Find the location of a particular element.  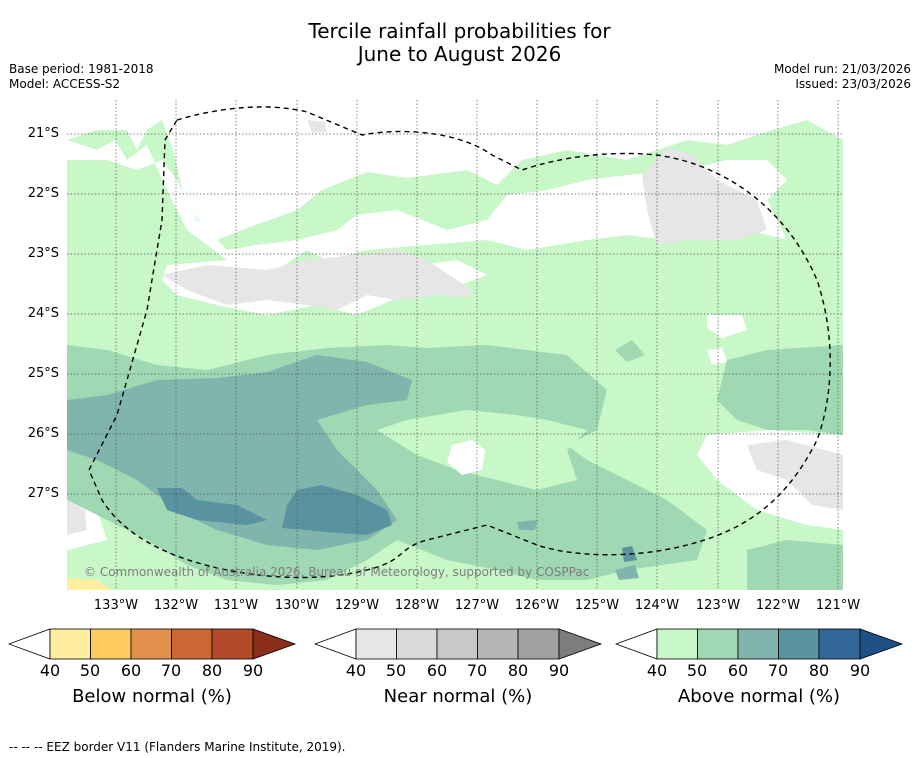

colorbar-near-label: Near normal (%) is located at coordinates (458, 696).